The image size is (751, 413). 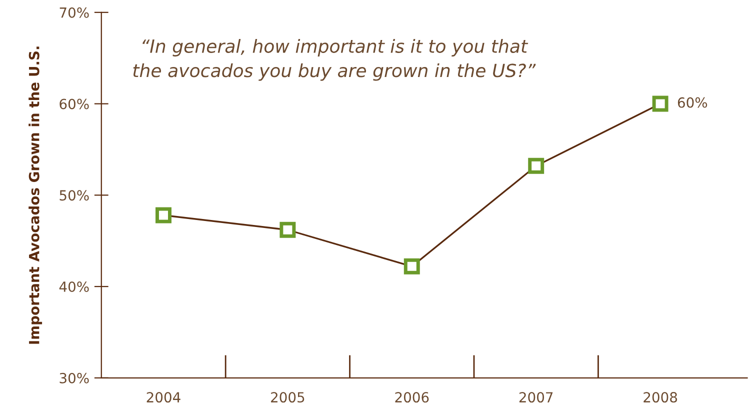 I want to click on x-tick-label: 2008, so click(x=661, y=397).